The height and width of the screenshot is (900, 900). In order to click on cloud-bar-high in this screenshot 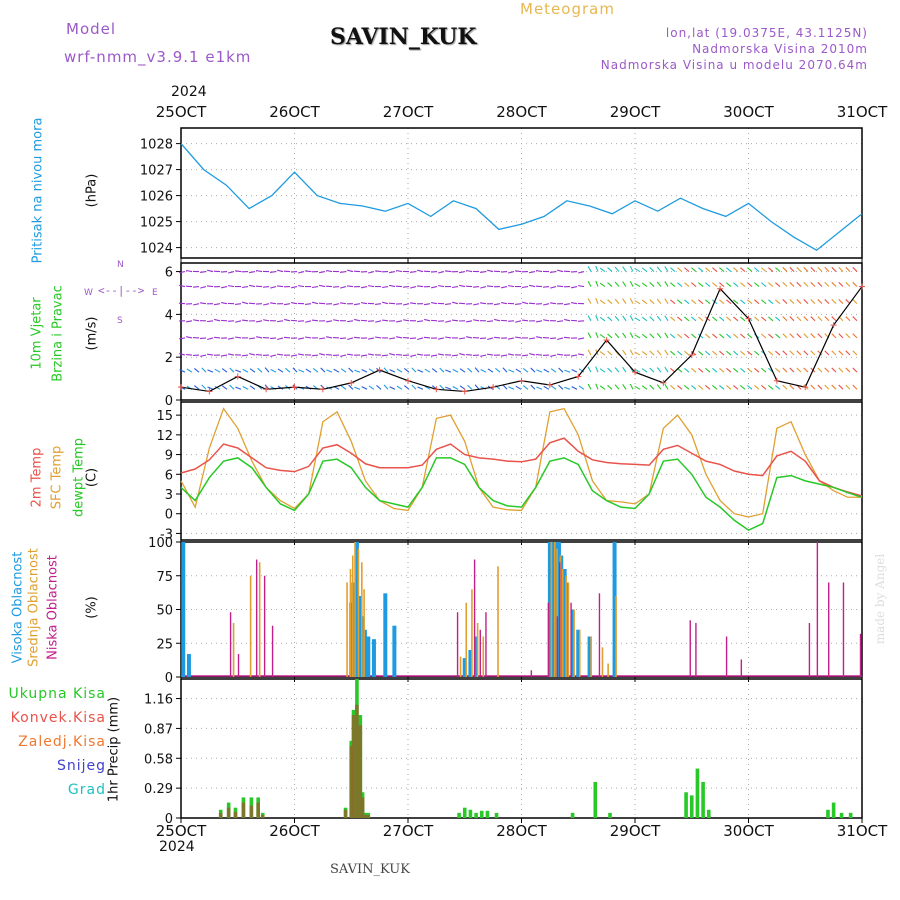, I will do `click(373, 658)`.